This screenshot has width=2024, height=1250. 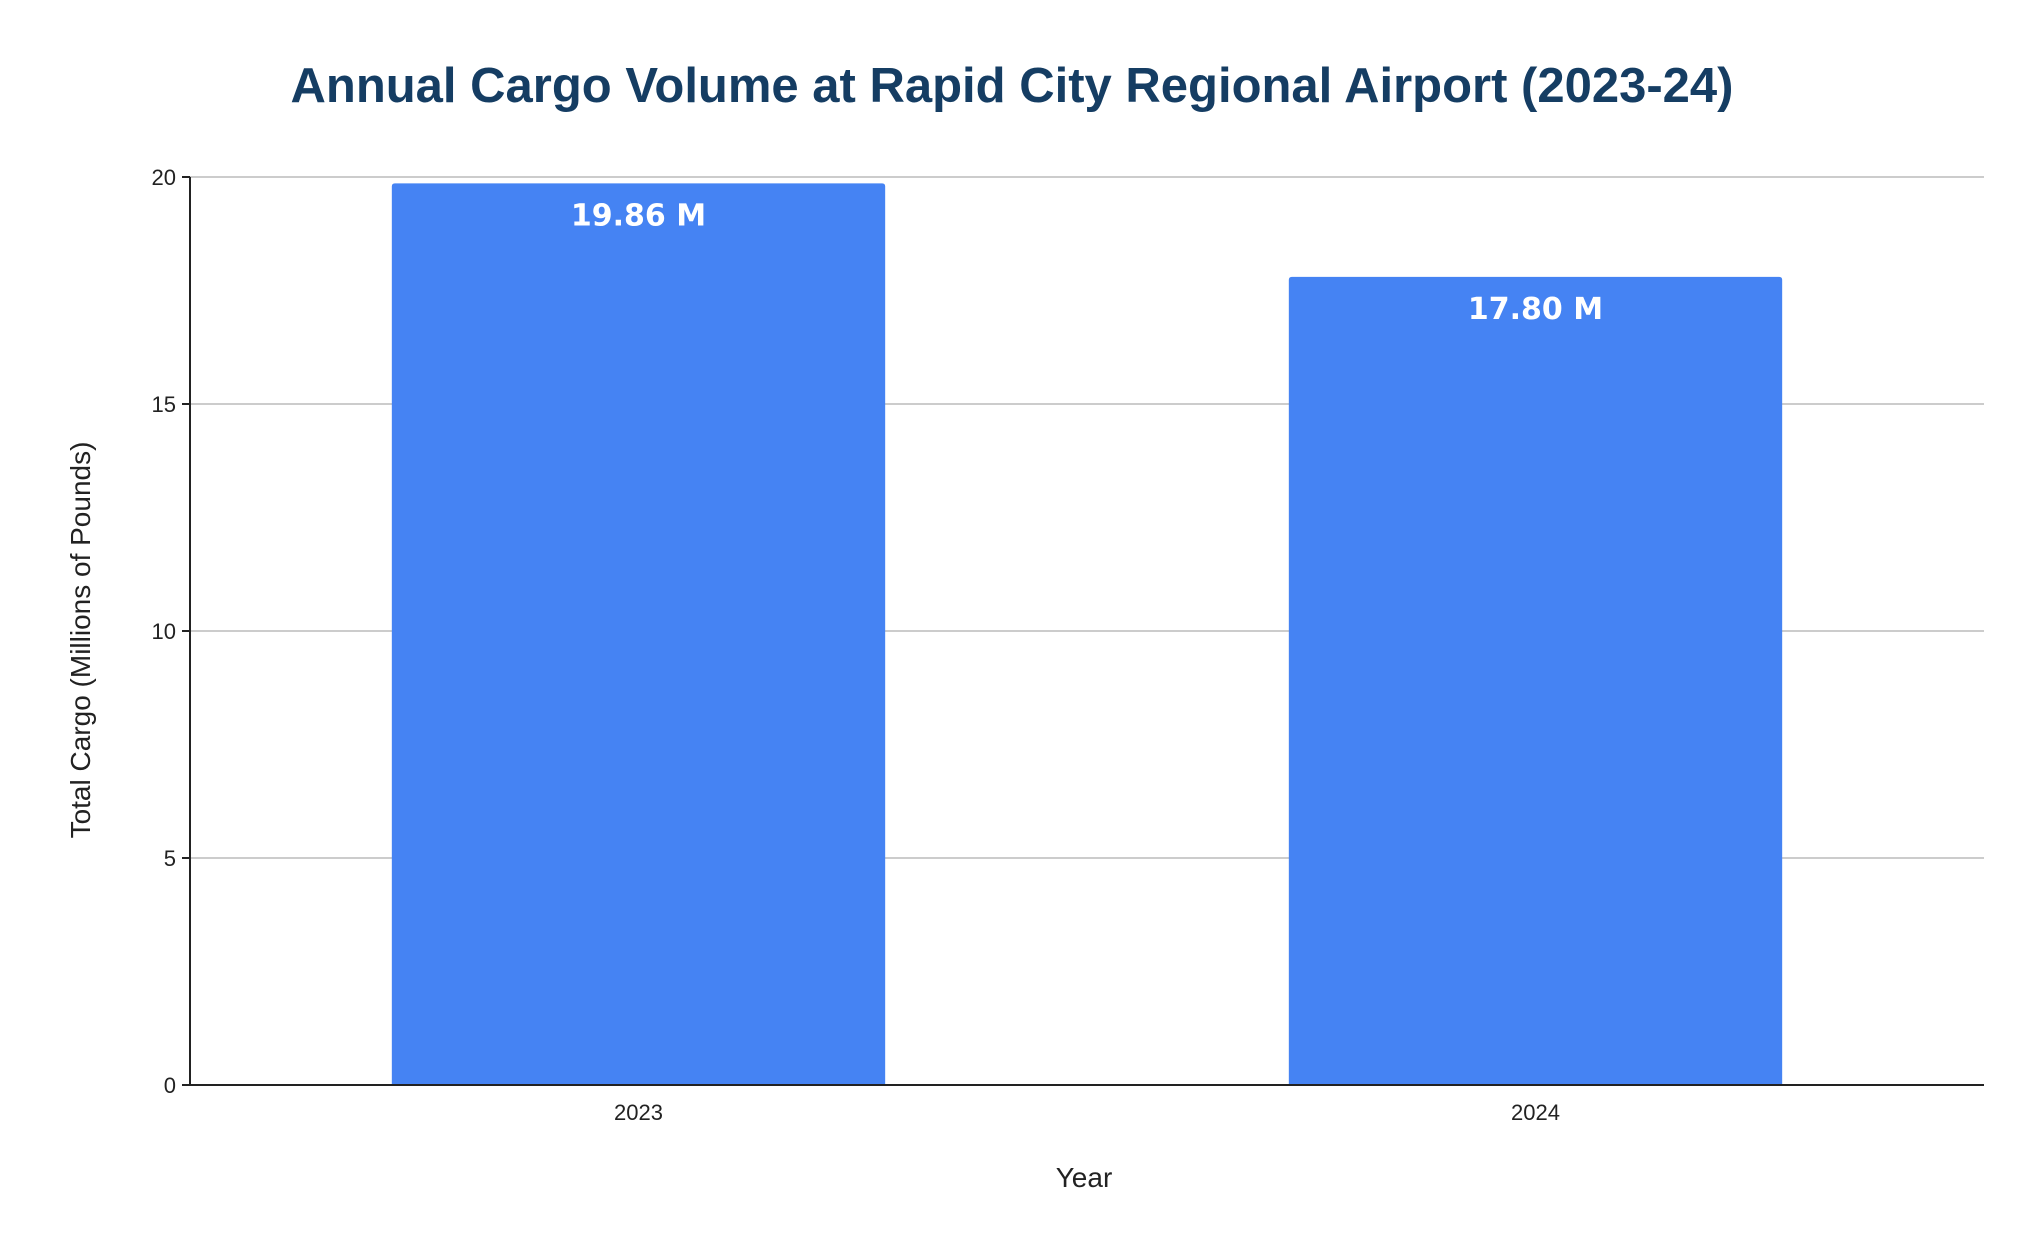 What do you see at coordinates (164, 177) in the screenshot?
I see `y-tick-label: 20` at bounding box center [164, 177].